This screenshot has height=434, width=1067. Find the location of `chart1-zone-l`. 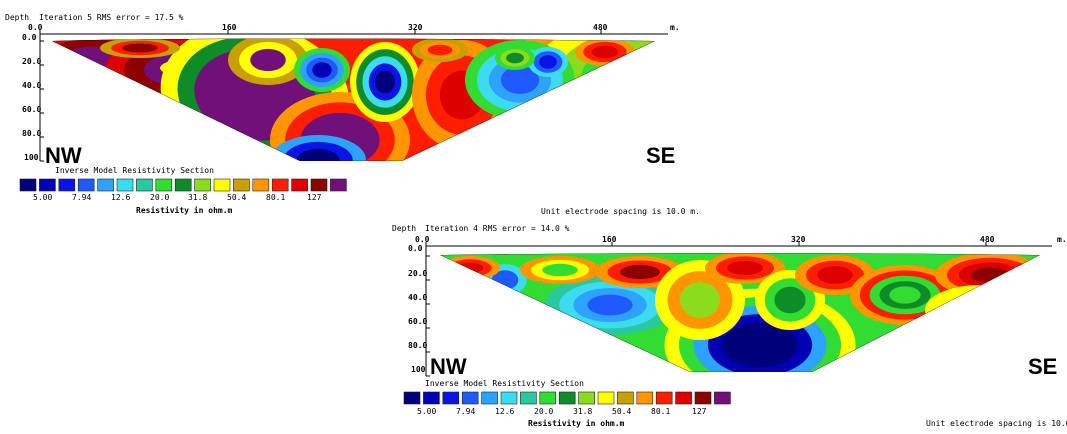

chart1-zone-l is located at coordinates (515, 58).